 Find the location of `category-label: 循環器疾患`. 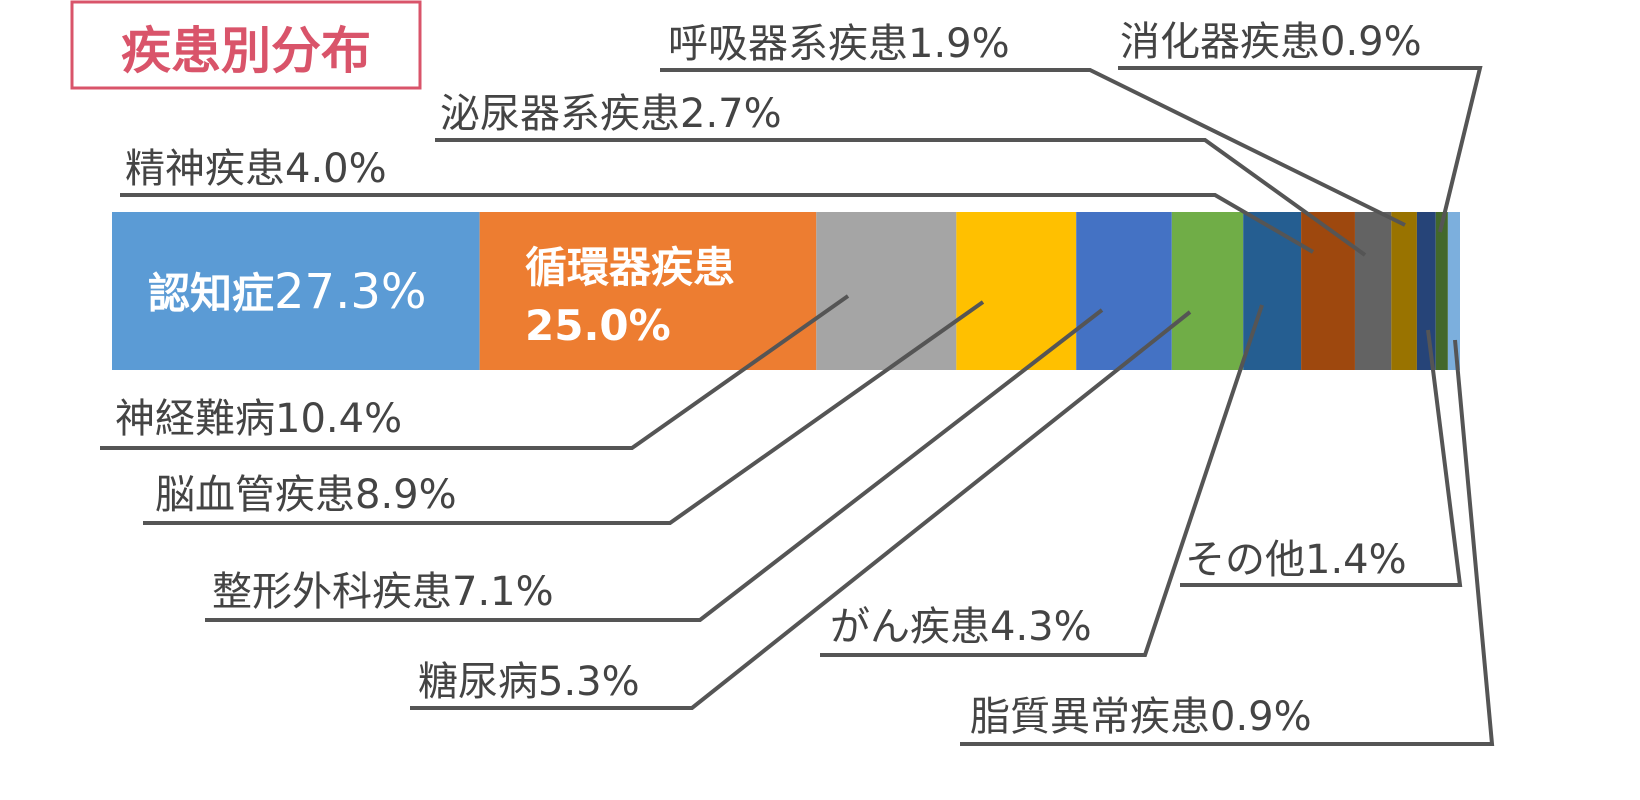

category-label: 循環器疾患 is located at coordinates (630, 267).